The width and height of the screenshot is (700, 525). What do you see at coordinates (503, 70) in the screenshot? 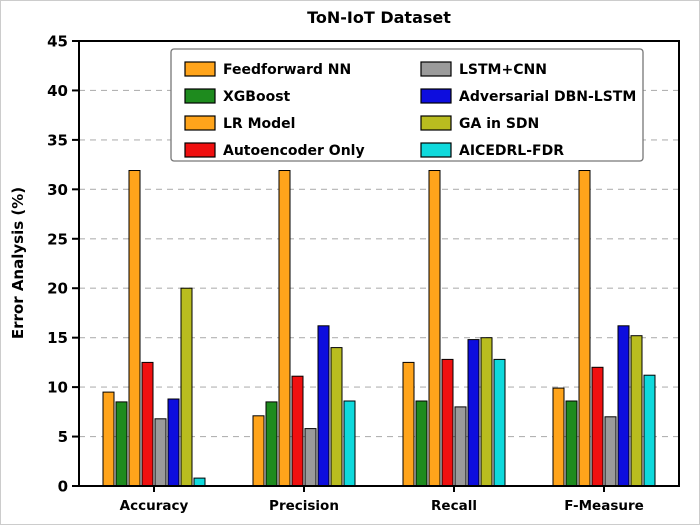
I see `legend-label-lstm-cnn: LSTM+CNN` at bounding box center [503, 70].